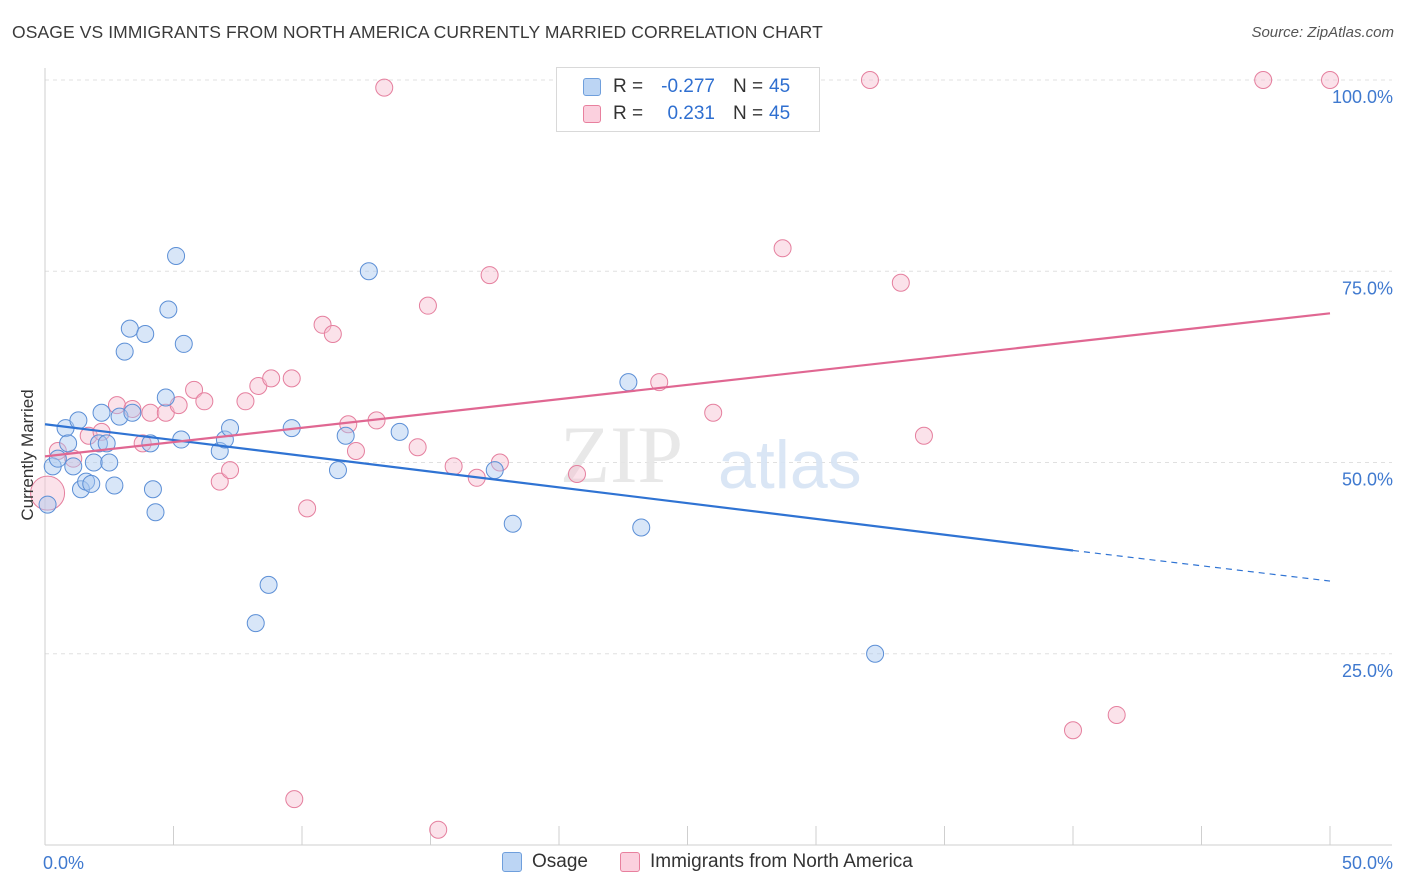 The image size is (1406, 892). What do you see at coordinates (63, 863) in the screenshot?
I see `x-tick-label: 0.0%` at bounding box center [63, 863].